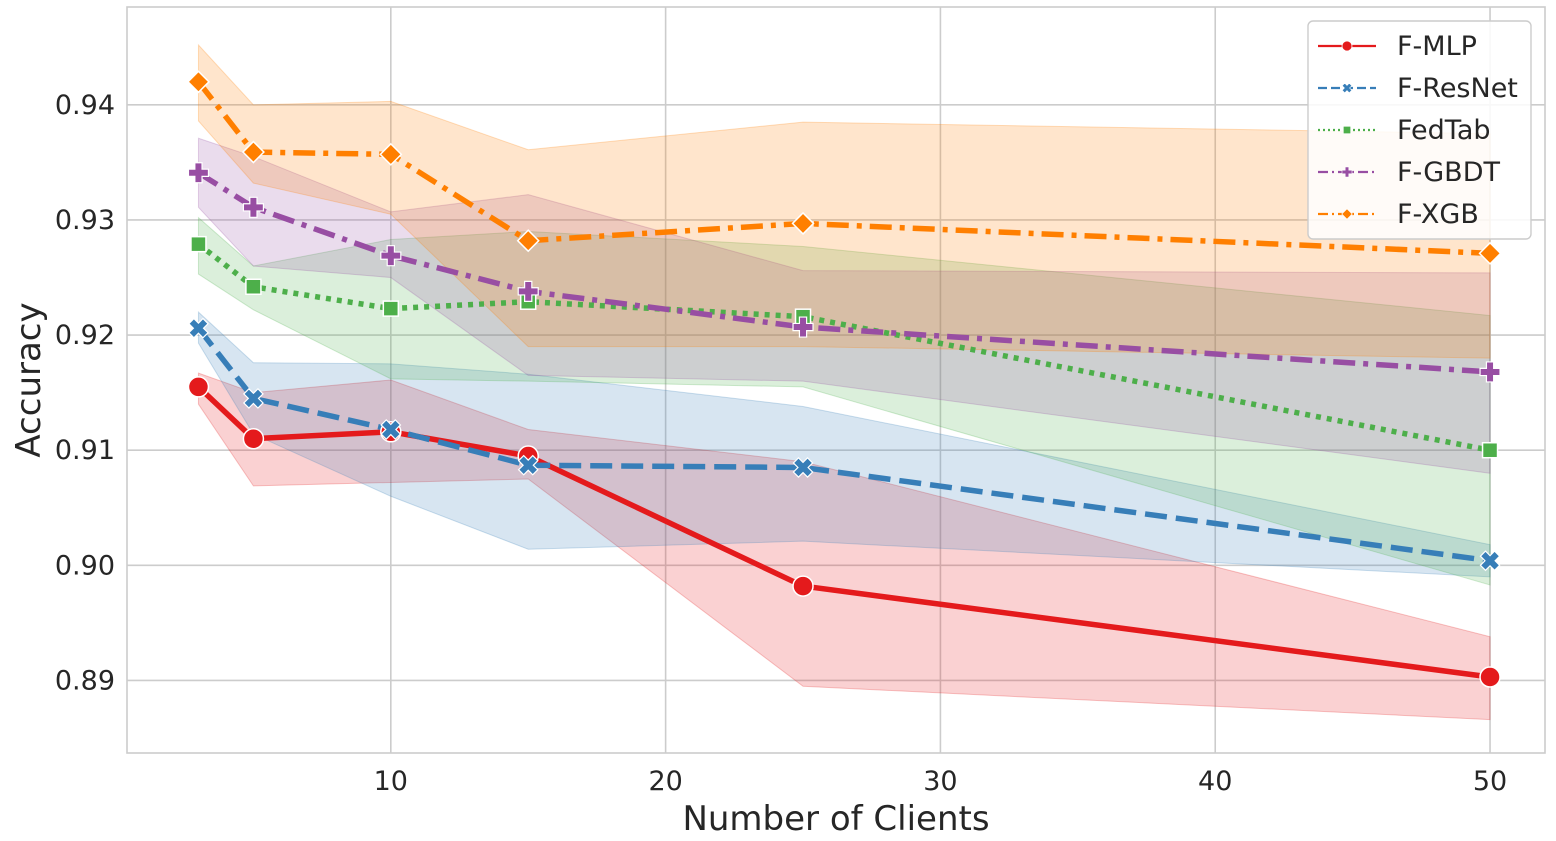  What do you see at coordinates (940, 781) in the screenshot?
I see `x-tick-label: 30` at bounding box center [940, 781].